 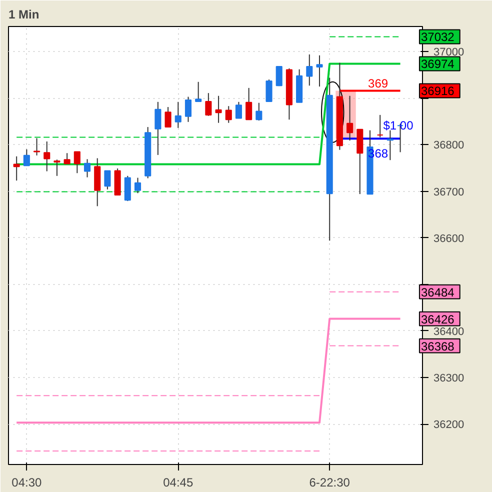 I want to click on x-tick-label: 04:45, so click(x=178, y=483).